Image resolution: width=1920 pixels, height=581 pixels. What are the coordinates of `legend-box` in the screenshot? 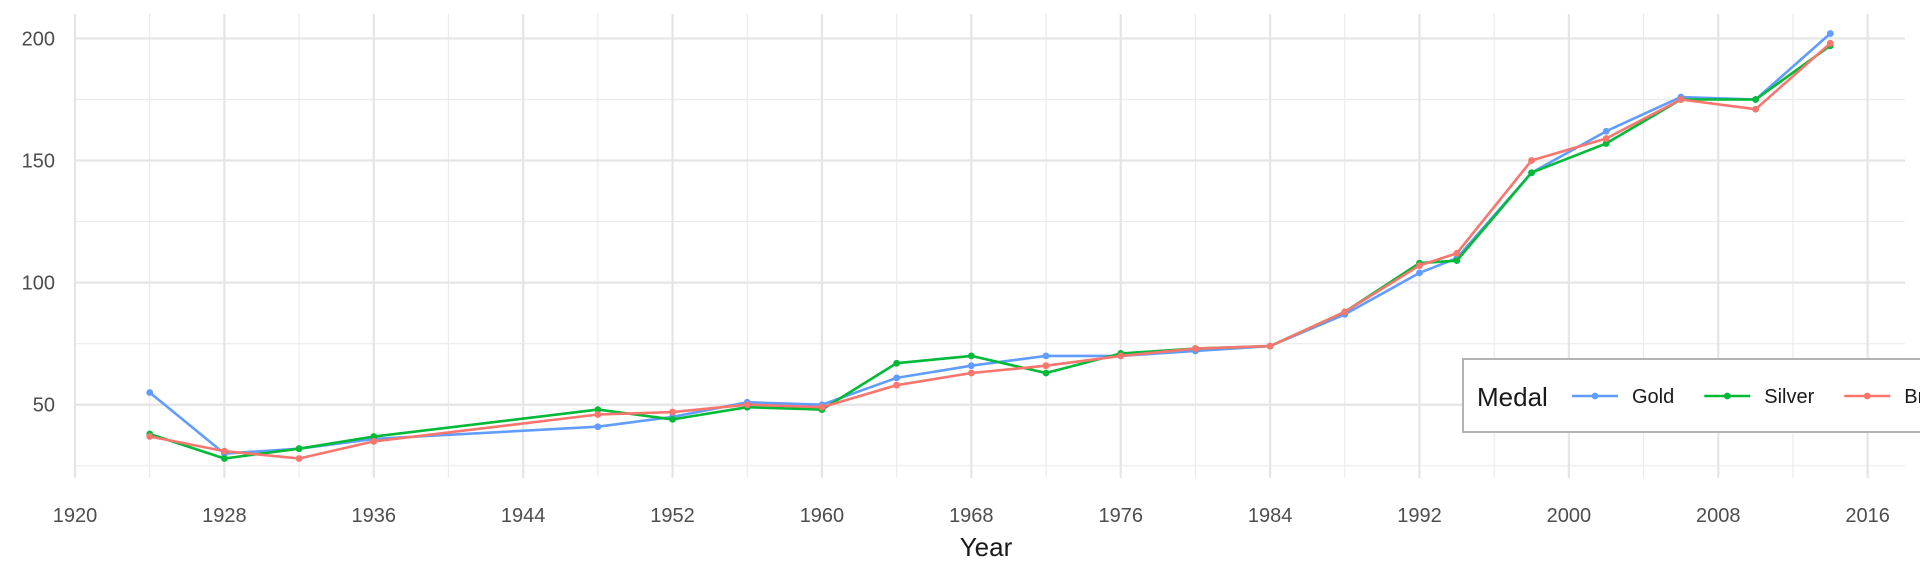 It's located at (1691, 395).